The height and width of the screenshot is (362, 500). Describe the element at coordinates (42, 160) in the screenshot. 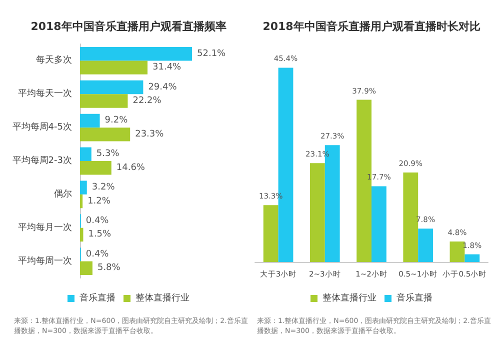

I see `y-tick-label: 平均每周2-3次` at that location.